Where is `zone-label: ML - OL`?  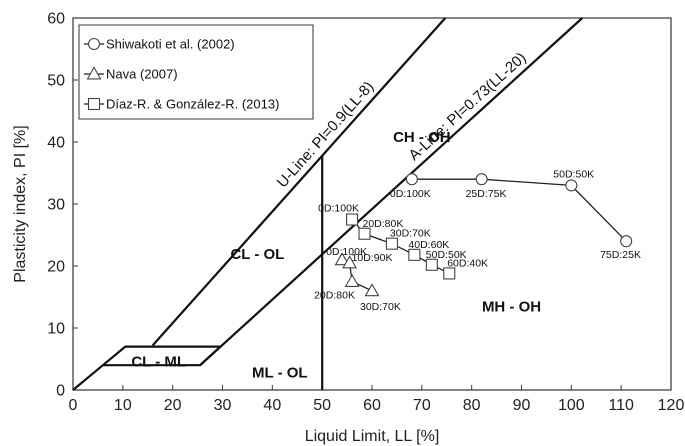
zone-label: ML - OL is located at coordinates (280, 373).